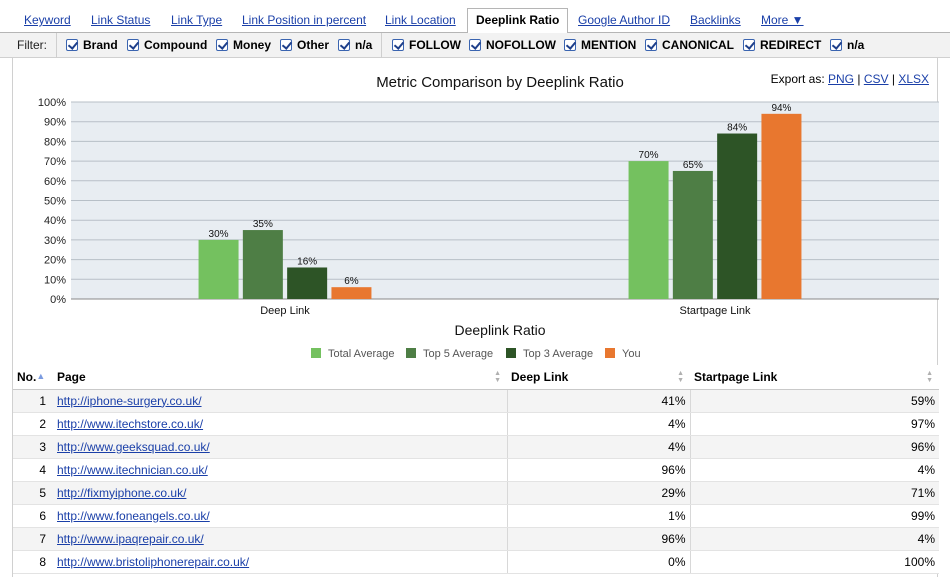  Describe the element at coordinates (121, 20) in the screenshot. I see `tab-link-status: Link Status` at that location.